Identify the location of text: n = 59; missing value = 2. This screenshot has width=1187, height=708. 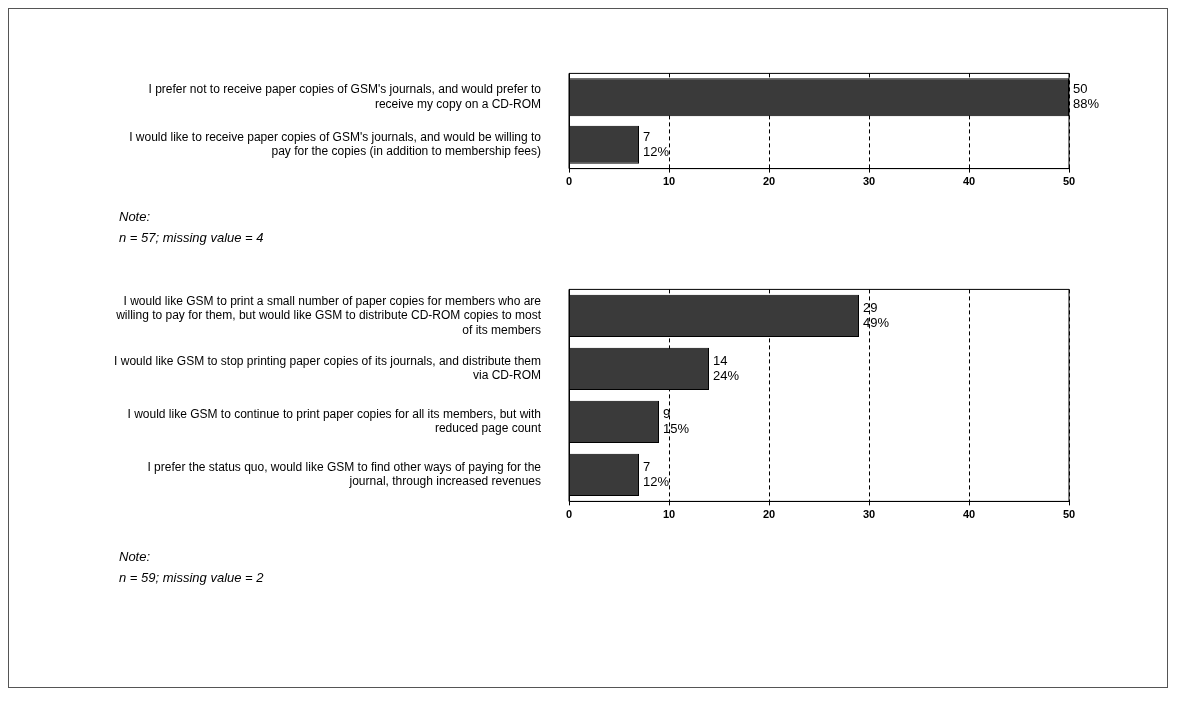
(192, 577).